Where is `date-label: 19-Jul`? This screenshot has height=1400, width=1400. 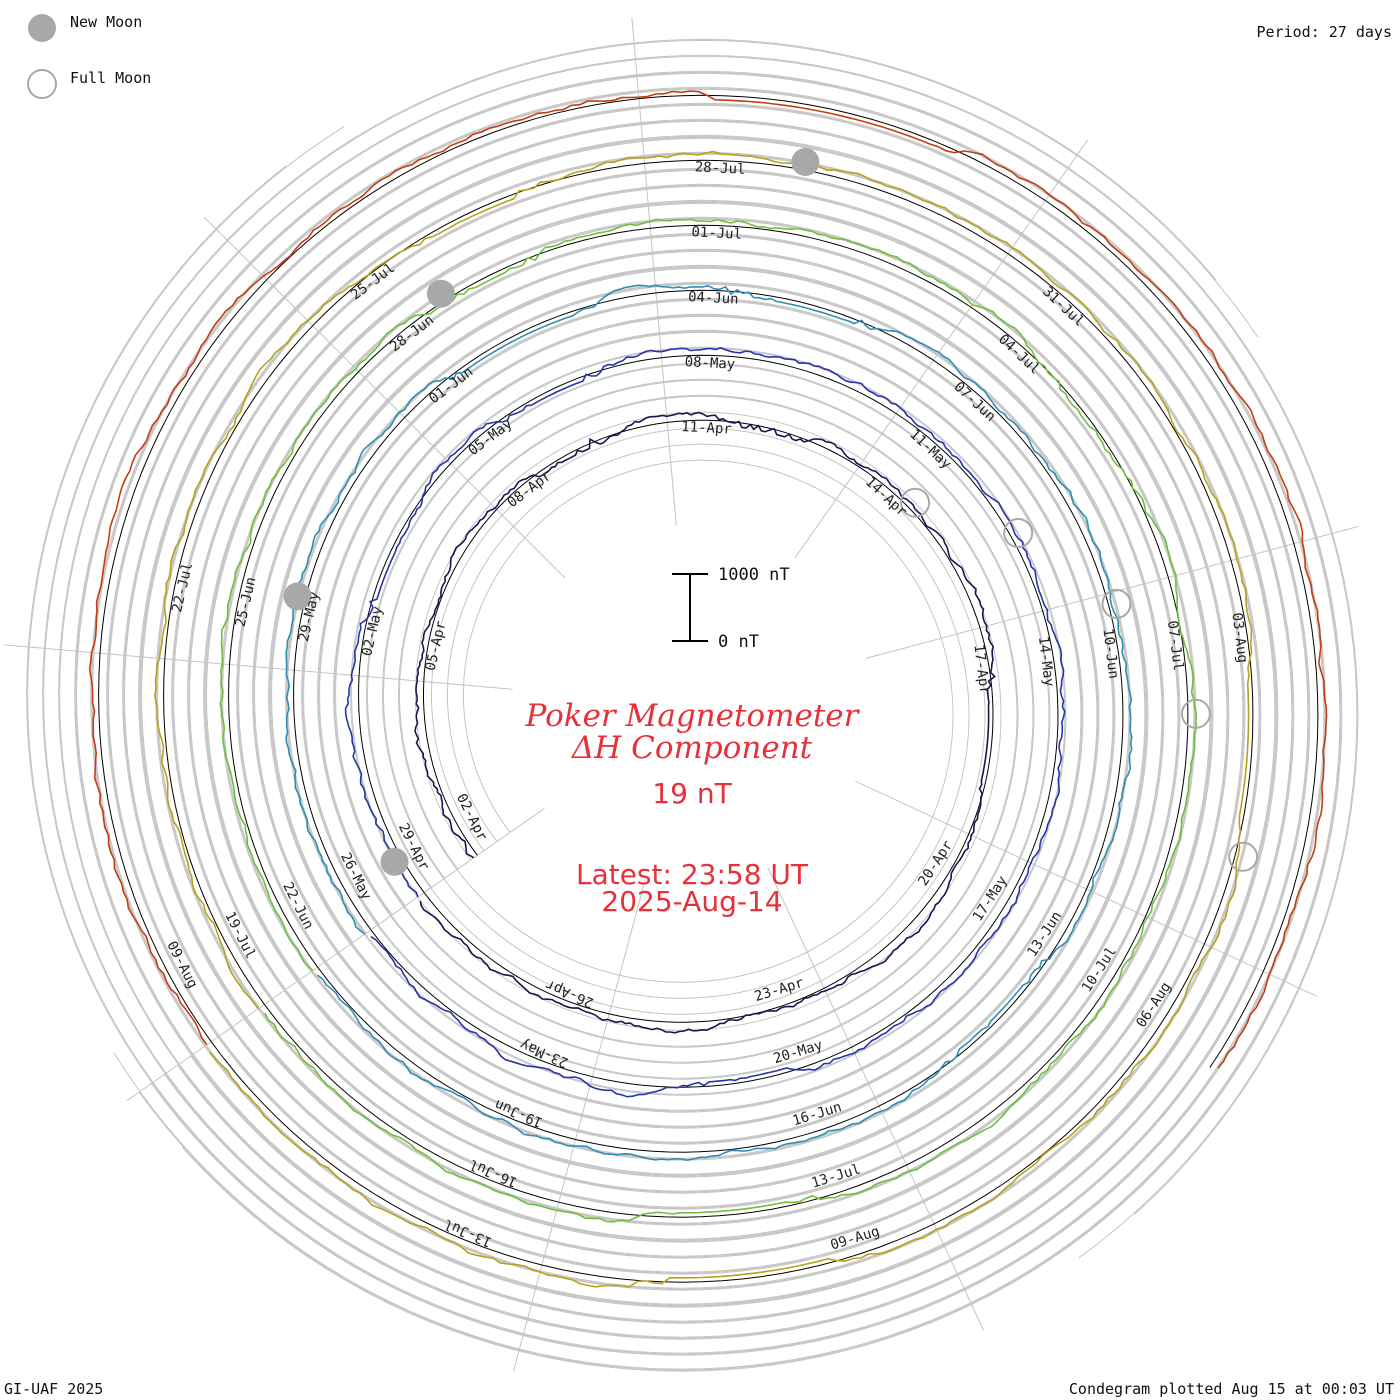
date-label: 19-Jul is located at coordinates (239, 935).